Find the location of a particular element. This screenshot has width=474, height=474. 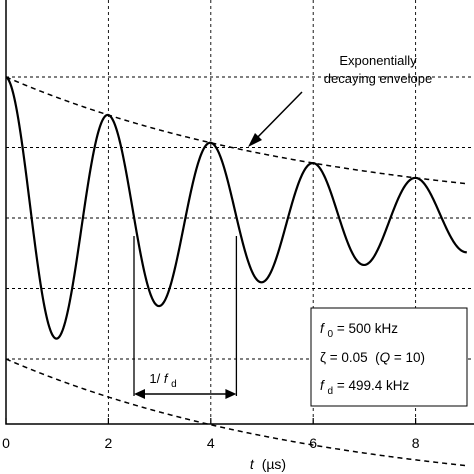

param-f0-sub: 0 is located at coordinates (331, 334).